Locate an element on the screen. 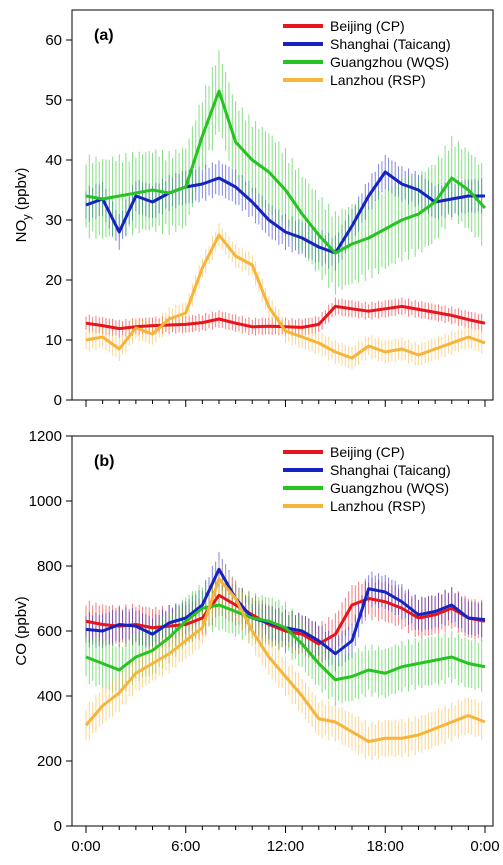  y-tick-label: 10 is located at coordinates (53, 340).